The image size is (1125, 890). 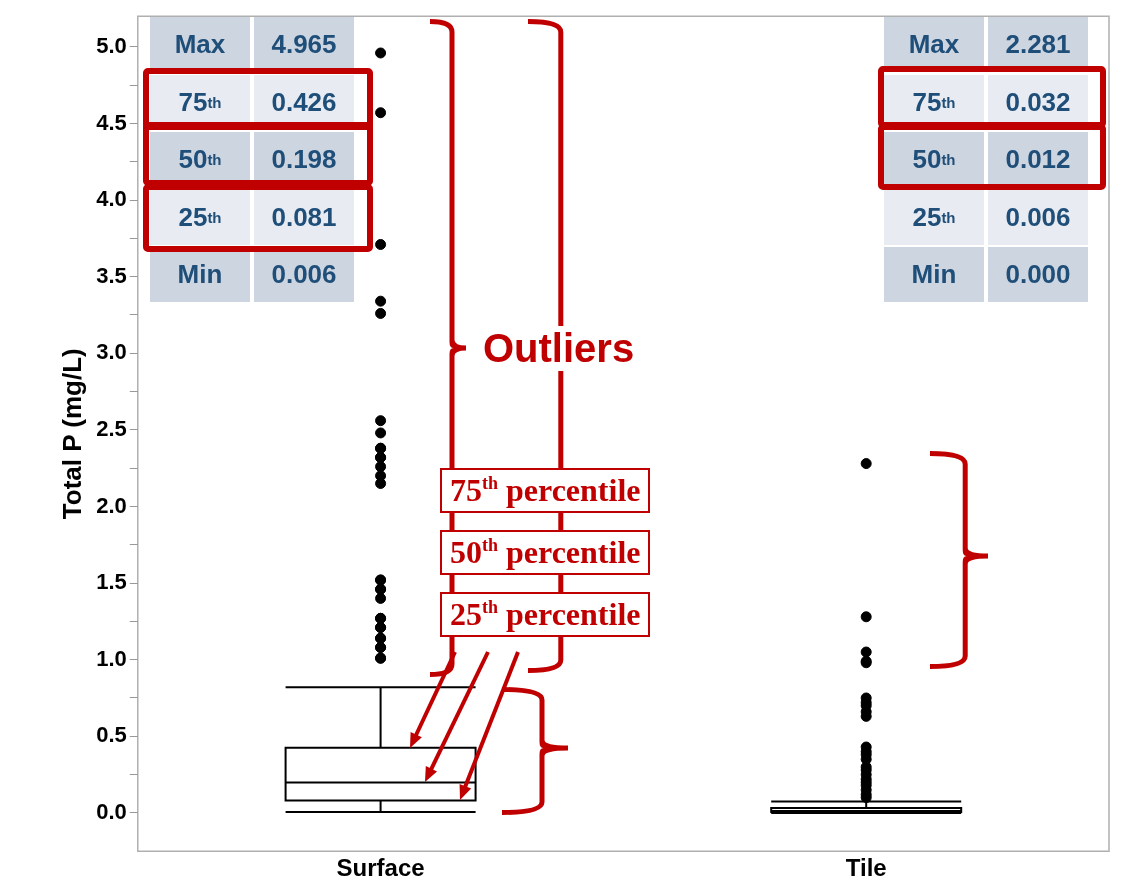 I want to click on y-tick-label: 5.0, so click(x=111, y=45).